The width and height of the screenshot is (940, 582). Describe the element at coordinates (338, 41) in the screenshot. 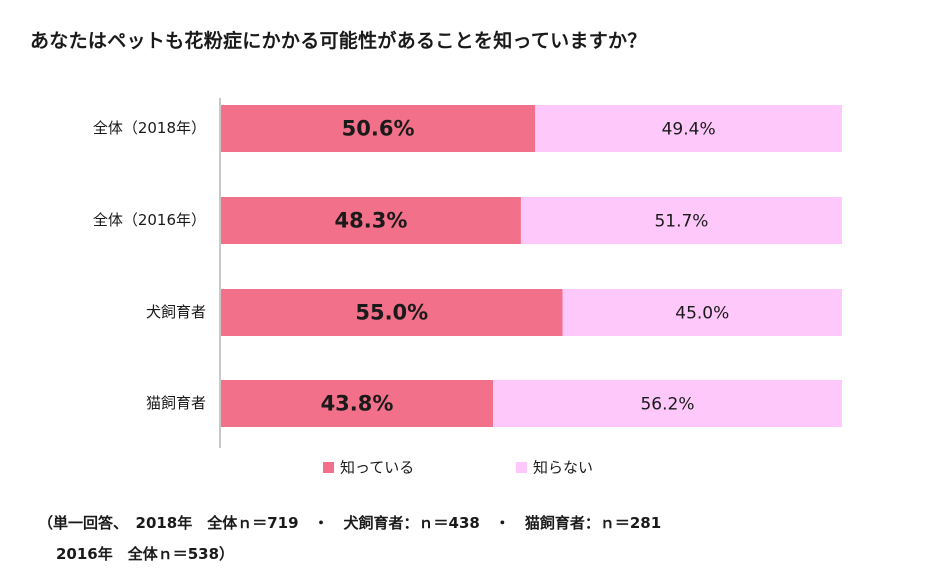

I see `chart-title: あなたはペットも花粉症にかかる可能性があることを知っていますか？` at that location.